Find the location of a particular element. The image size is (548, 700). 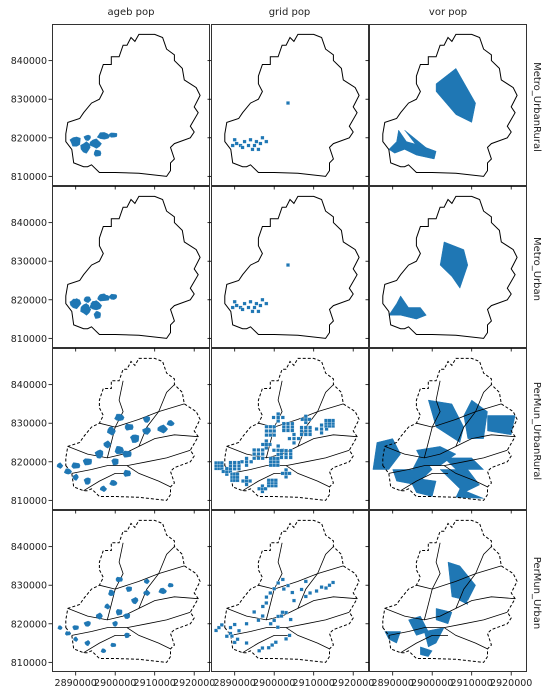

panel-r2-c3 is located at coordinates (448, 267).